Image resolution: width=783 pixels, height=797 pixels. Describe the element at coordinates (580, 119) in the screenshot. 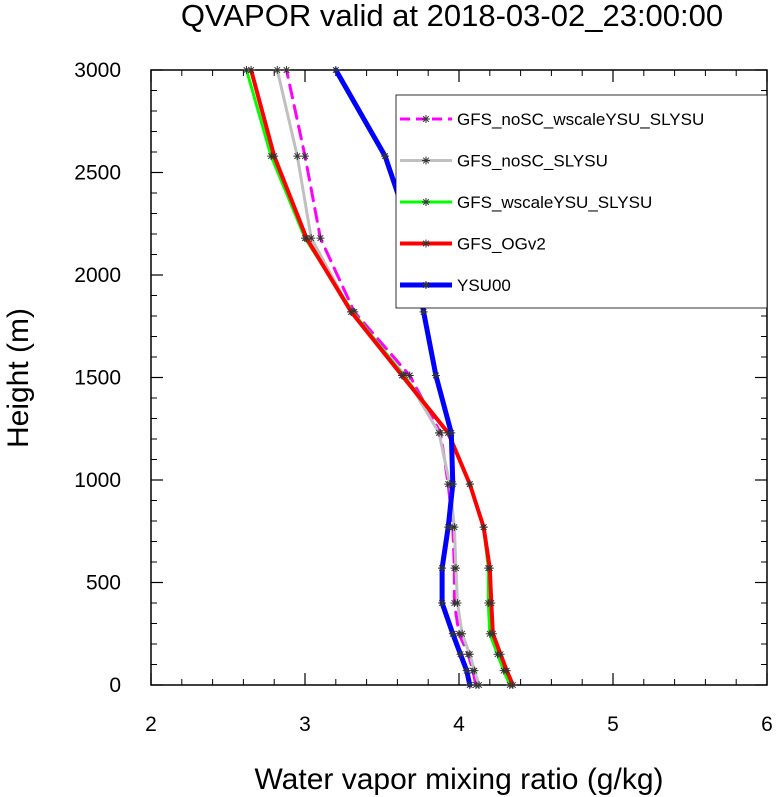

I see `legend-label: GFS_noSC_wscaleYSU_SLYSU` at that location.